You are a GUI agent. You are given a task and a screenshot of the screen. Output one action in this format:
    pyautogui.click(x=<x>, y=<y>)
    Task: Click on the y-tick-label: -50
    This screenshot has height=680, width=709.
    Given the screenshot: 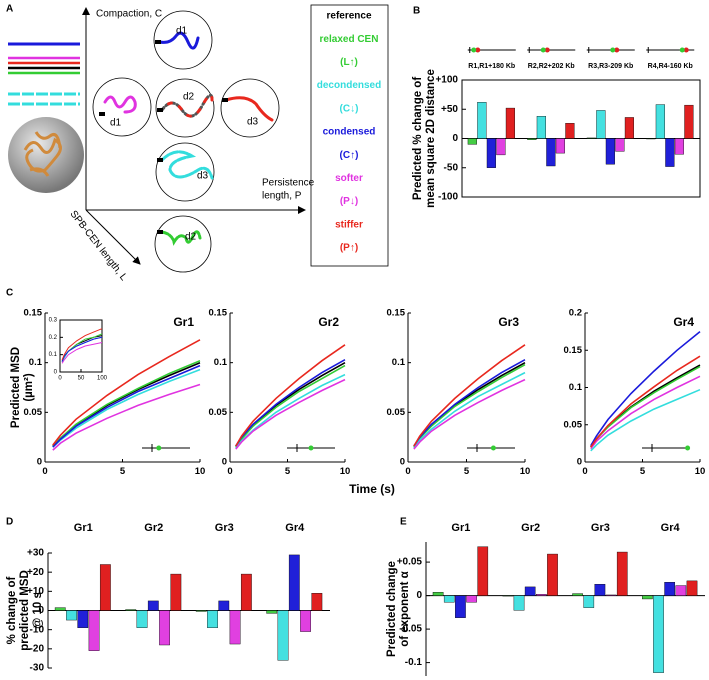 What is the action you would take?
    pyautogui.click(x=451, y=167)
    